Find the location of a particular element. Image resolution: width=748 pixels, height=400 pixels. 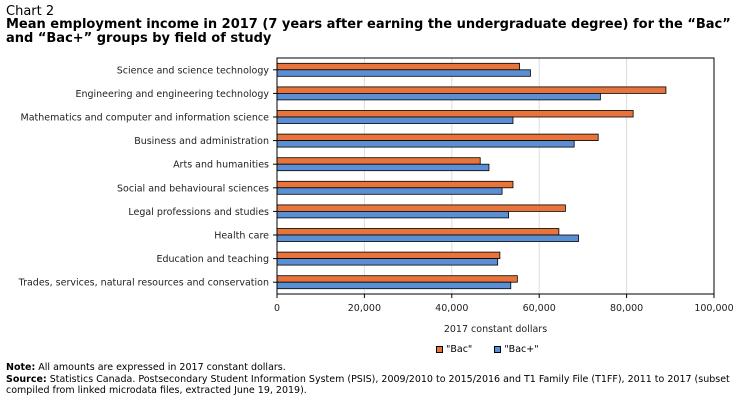

legend-label-bac: "Bac" is located at coordinates (459, 349).